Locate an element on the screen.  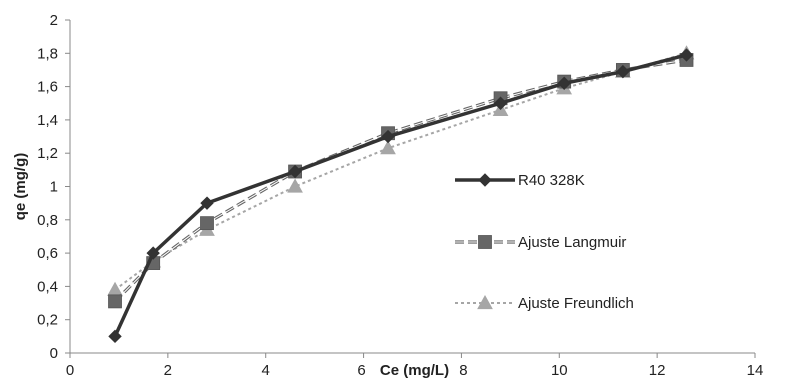
x-tick-label: 0 is located at coordinates (70, 370).